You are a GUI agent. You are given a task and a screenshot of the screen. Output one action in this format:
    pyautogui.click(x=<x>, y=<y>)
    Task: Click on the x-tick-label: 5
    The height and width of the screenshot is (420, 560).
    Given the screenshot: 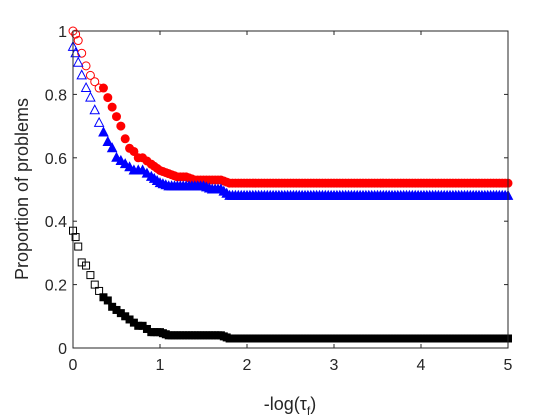 What is the action you would take?
    pyautogui.click(x=508, y=365)
    